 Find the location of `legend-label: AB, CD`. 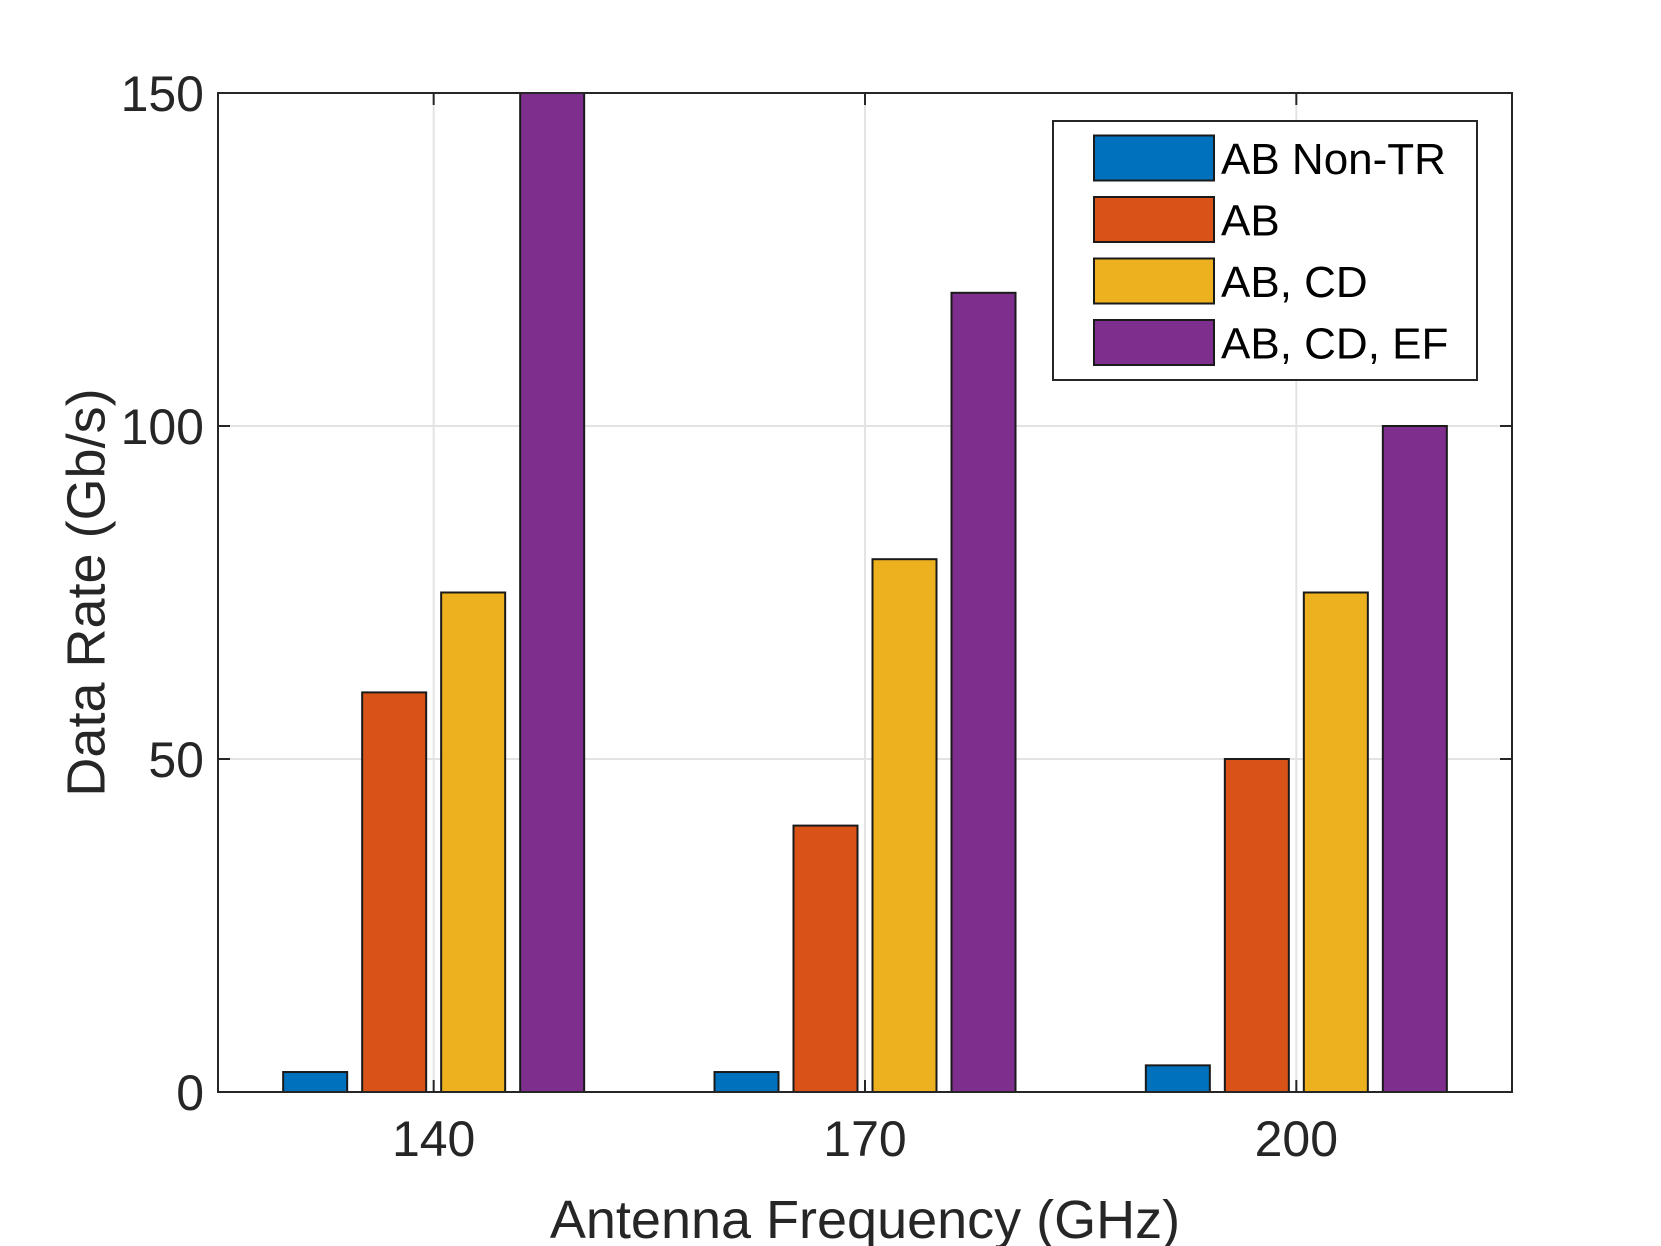

legend-label: AB, CD is located at coordinates (1294, 282).